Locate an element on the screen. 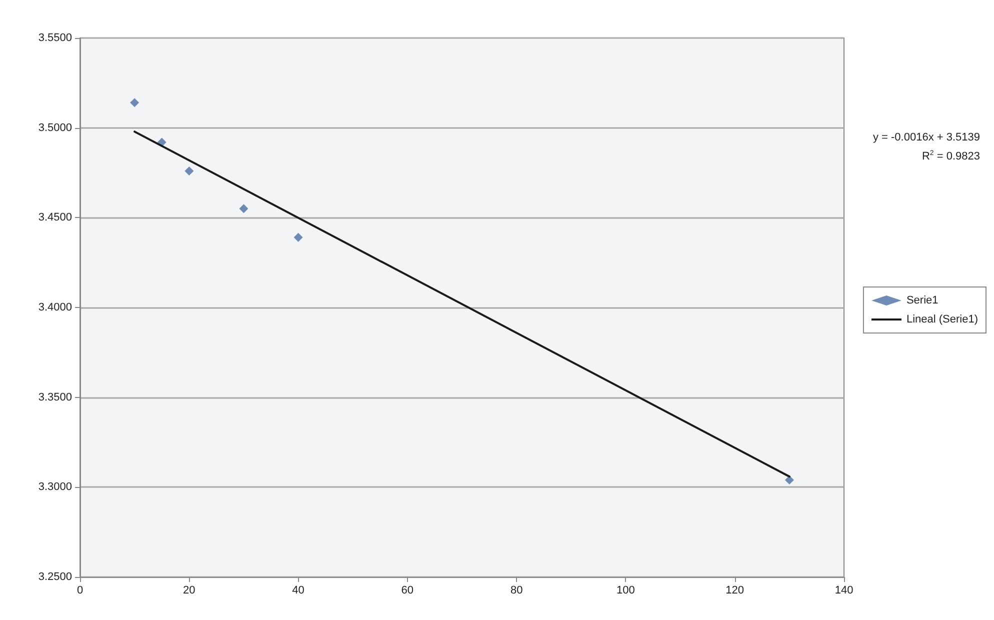  text: y = -0.0016x + 3.5139 is located at coordinates (926, 138).